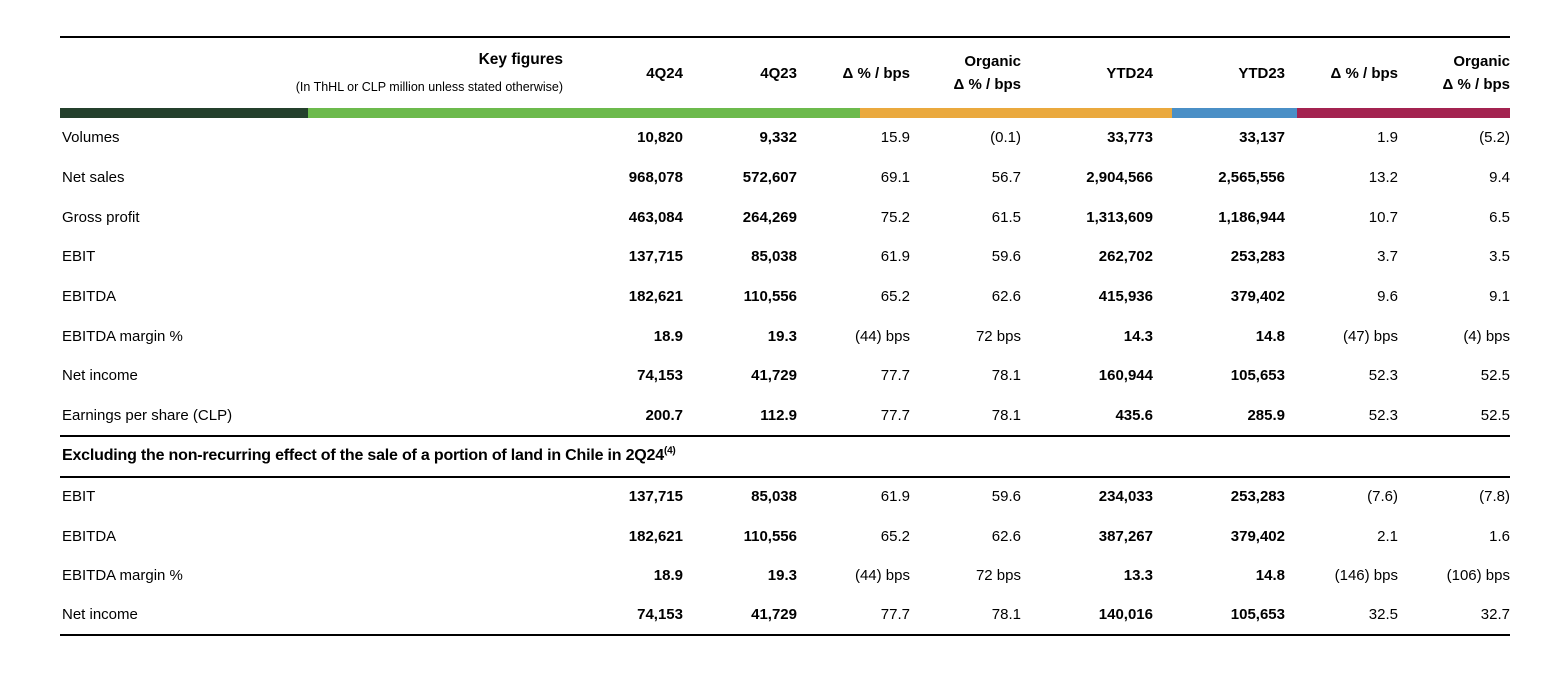 This screenshot has height=674, width=1544. Describe the element at coordinates (1383, 376) in the screenshot. I see `cell-value: 52.3` at that location.